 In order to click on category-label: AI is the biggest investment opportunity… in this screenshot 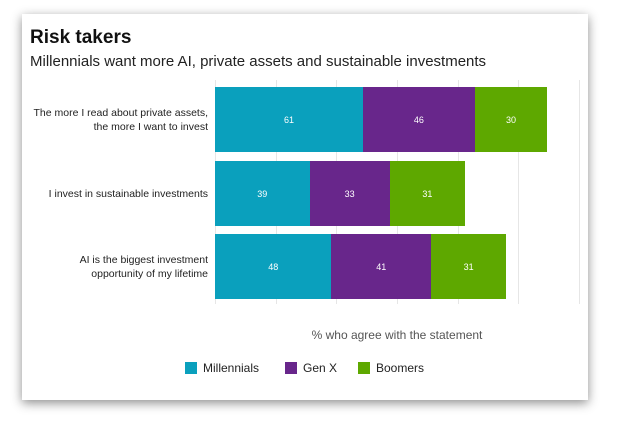, I will do `click(143, 266)`.